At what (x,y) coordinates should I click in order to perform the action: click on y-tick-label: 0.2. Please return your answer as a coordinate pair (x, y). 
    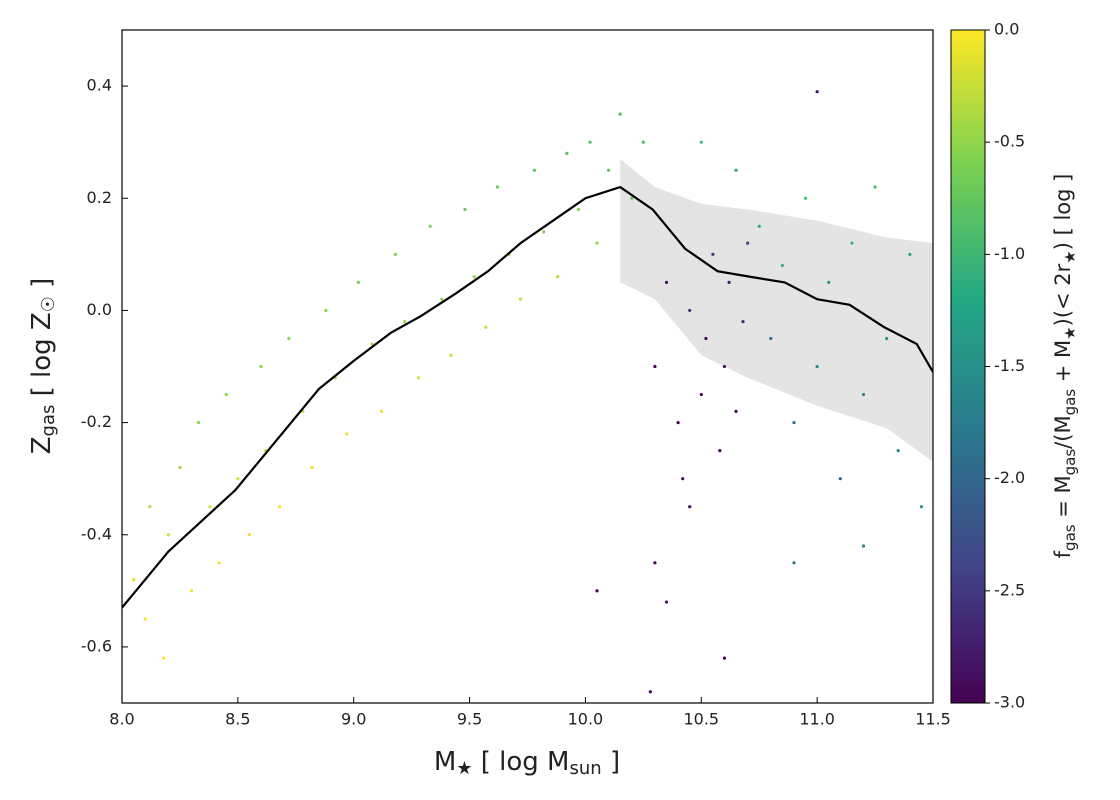
    Looking at the image, I should click on (99, 197).